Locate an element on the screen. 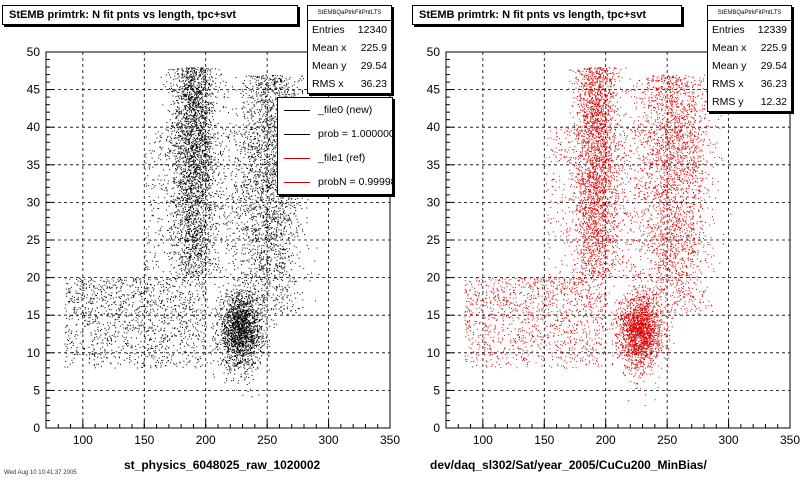  right-stats-row: Entries 12339 is located at coordinates (749, 30).